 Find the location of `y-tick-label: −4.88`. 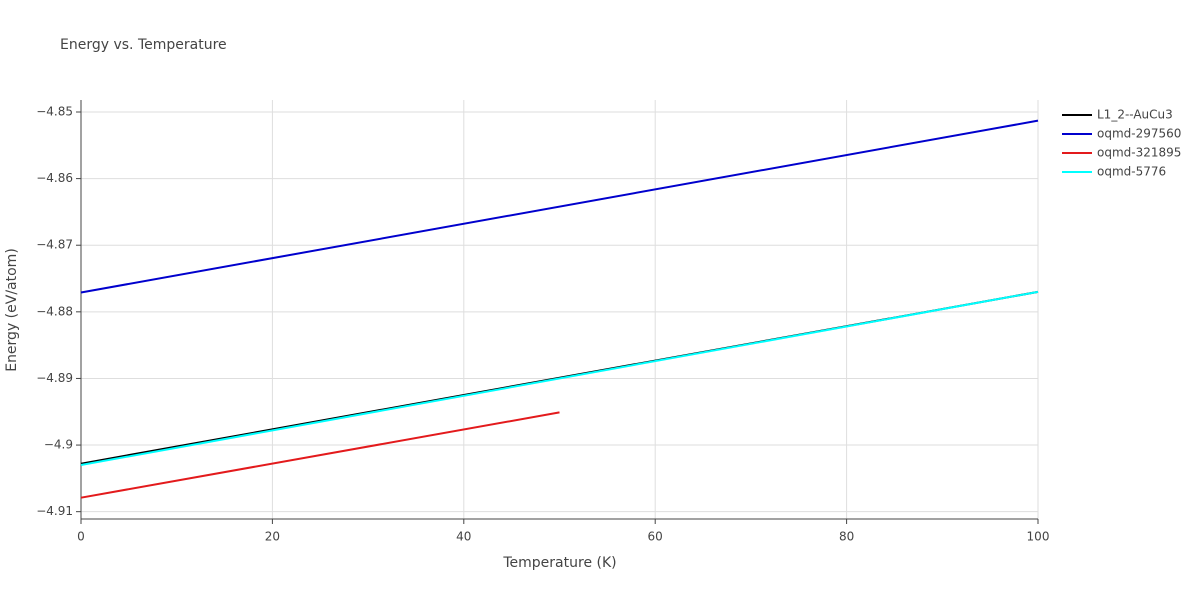

y-tick-label: −4.88 is located at coordinates (54, 311).